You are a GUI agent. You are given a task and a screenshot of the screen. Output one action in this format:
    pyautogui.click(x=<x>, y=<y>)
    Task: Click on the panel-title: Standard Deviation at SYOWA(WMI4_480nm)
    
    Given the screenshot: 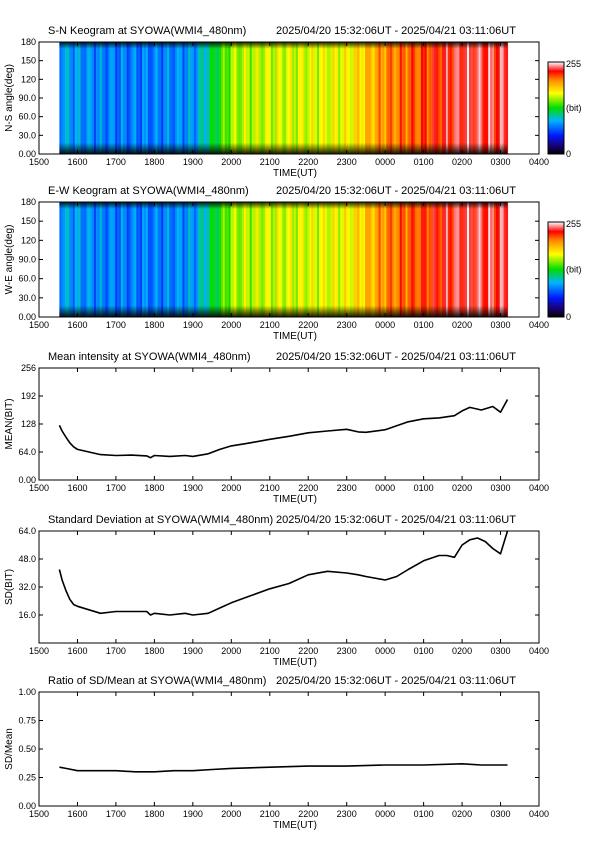 What is the action you would take?
    pyautogui.click(x=160, y=520)
    